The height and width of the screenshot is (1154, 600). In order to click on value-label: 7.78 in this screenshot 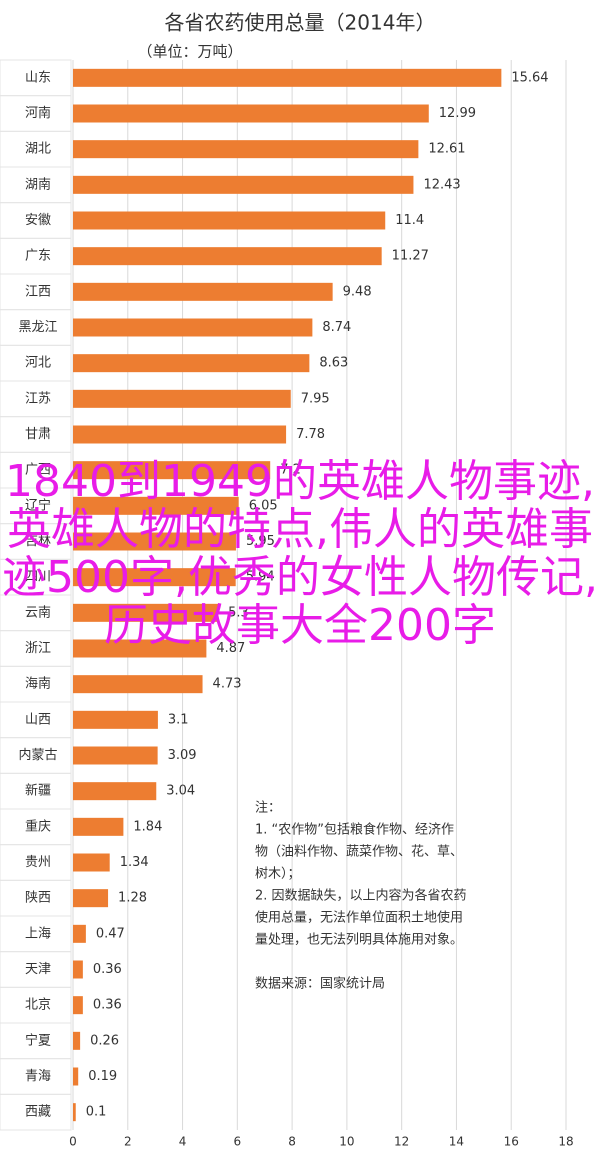, I will do `click(310, 434)`.